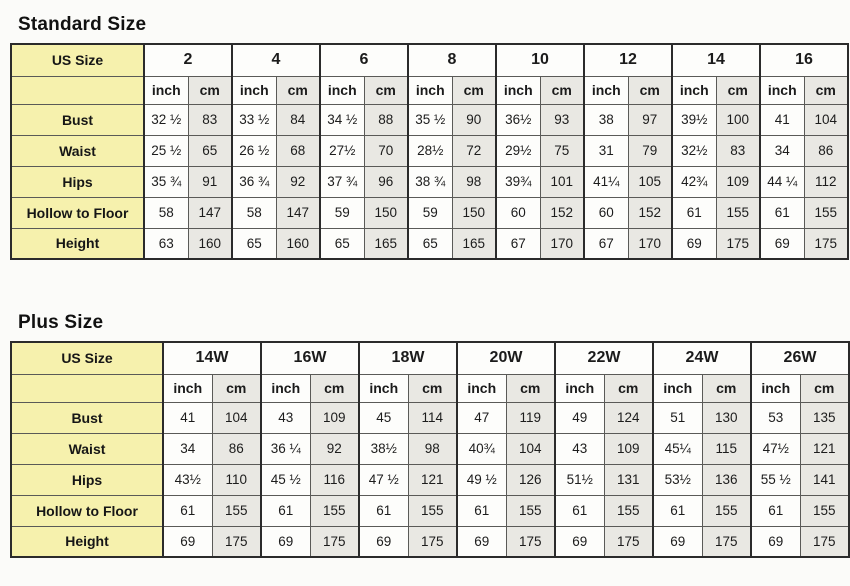 This screenshot has height=586, width=850. I want to click on cm-value-cell: 68, so click(298, 150).